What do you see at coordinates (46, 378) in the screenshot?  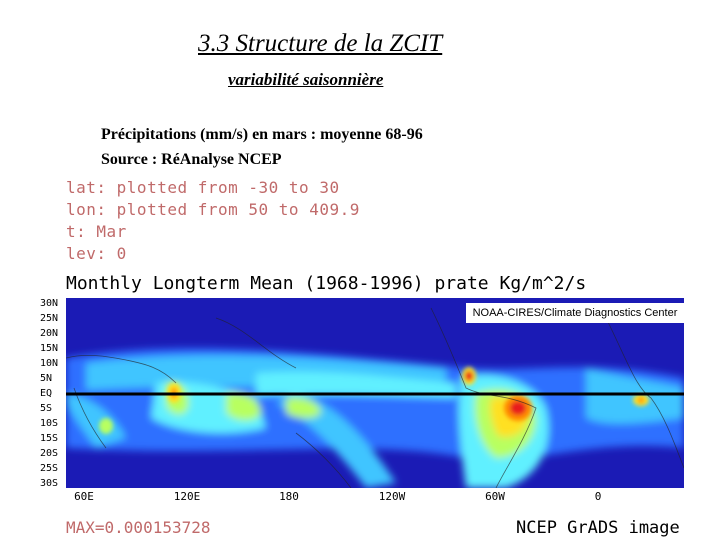 I see `lat-label: 5N` at bounding box center [46, 378].